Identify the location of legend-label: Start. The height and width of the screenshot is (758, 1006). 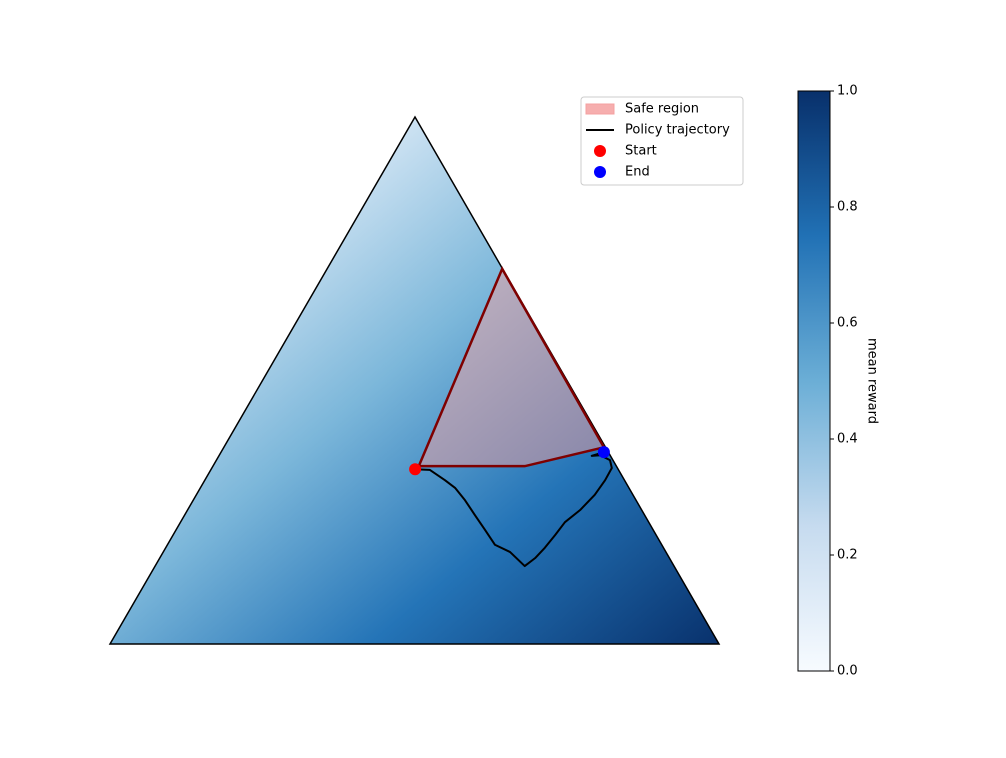
(641, 151).